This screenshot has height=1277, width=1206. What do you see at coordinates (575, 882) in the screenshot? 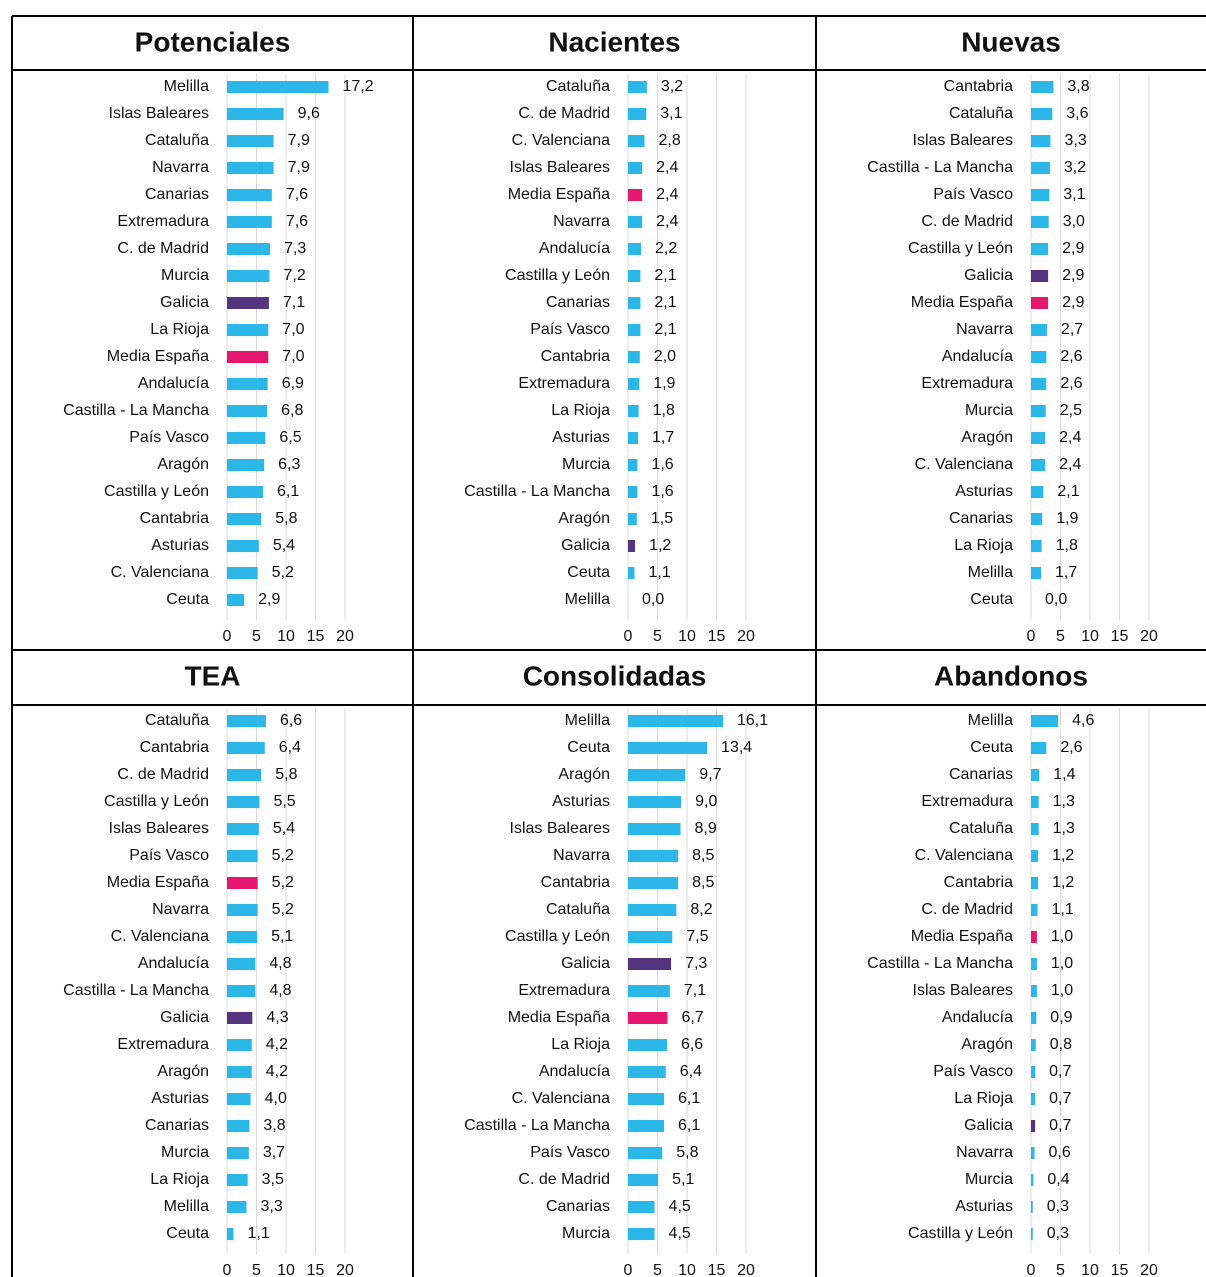
I see `category-label: Cantabria` at bounding box center [575, 882].